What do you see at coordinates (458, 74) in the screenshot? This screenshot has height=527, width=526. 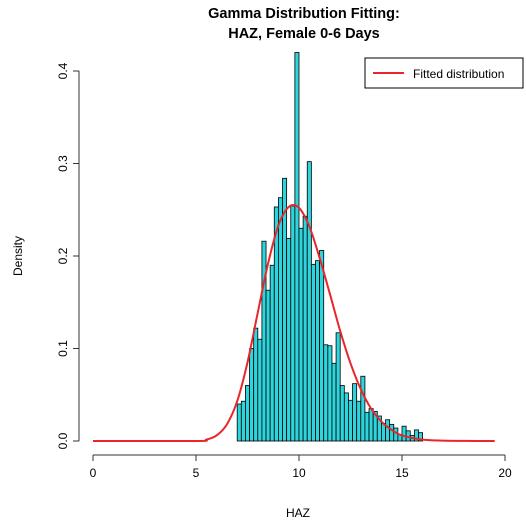 I see `legend-label-fitted-distribution: Fitted distribution` at bounding box center [458, 74].